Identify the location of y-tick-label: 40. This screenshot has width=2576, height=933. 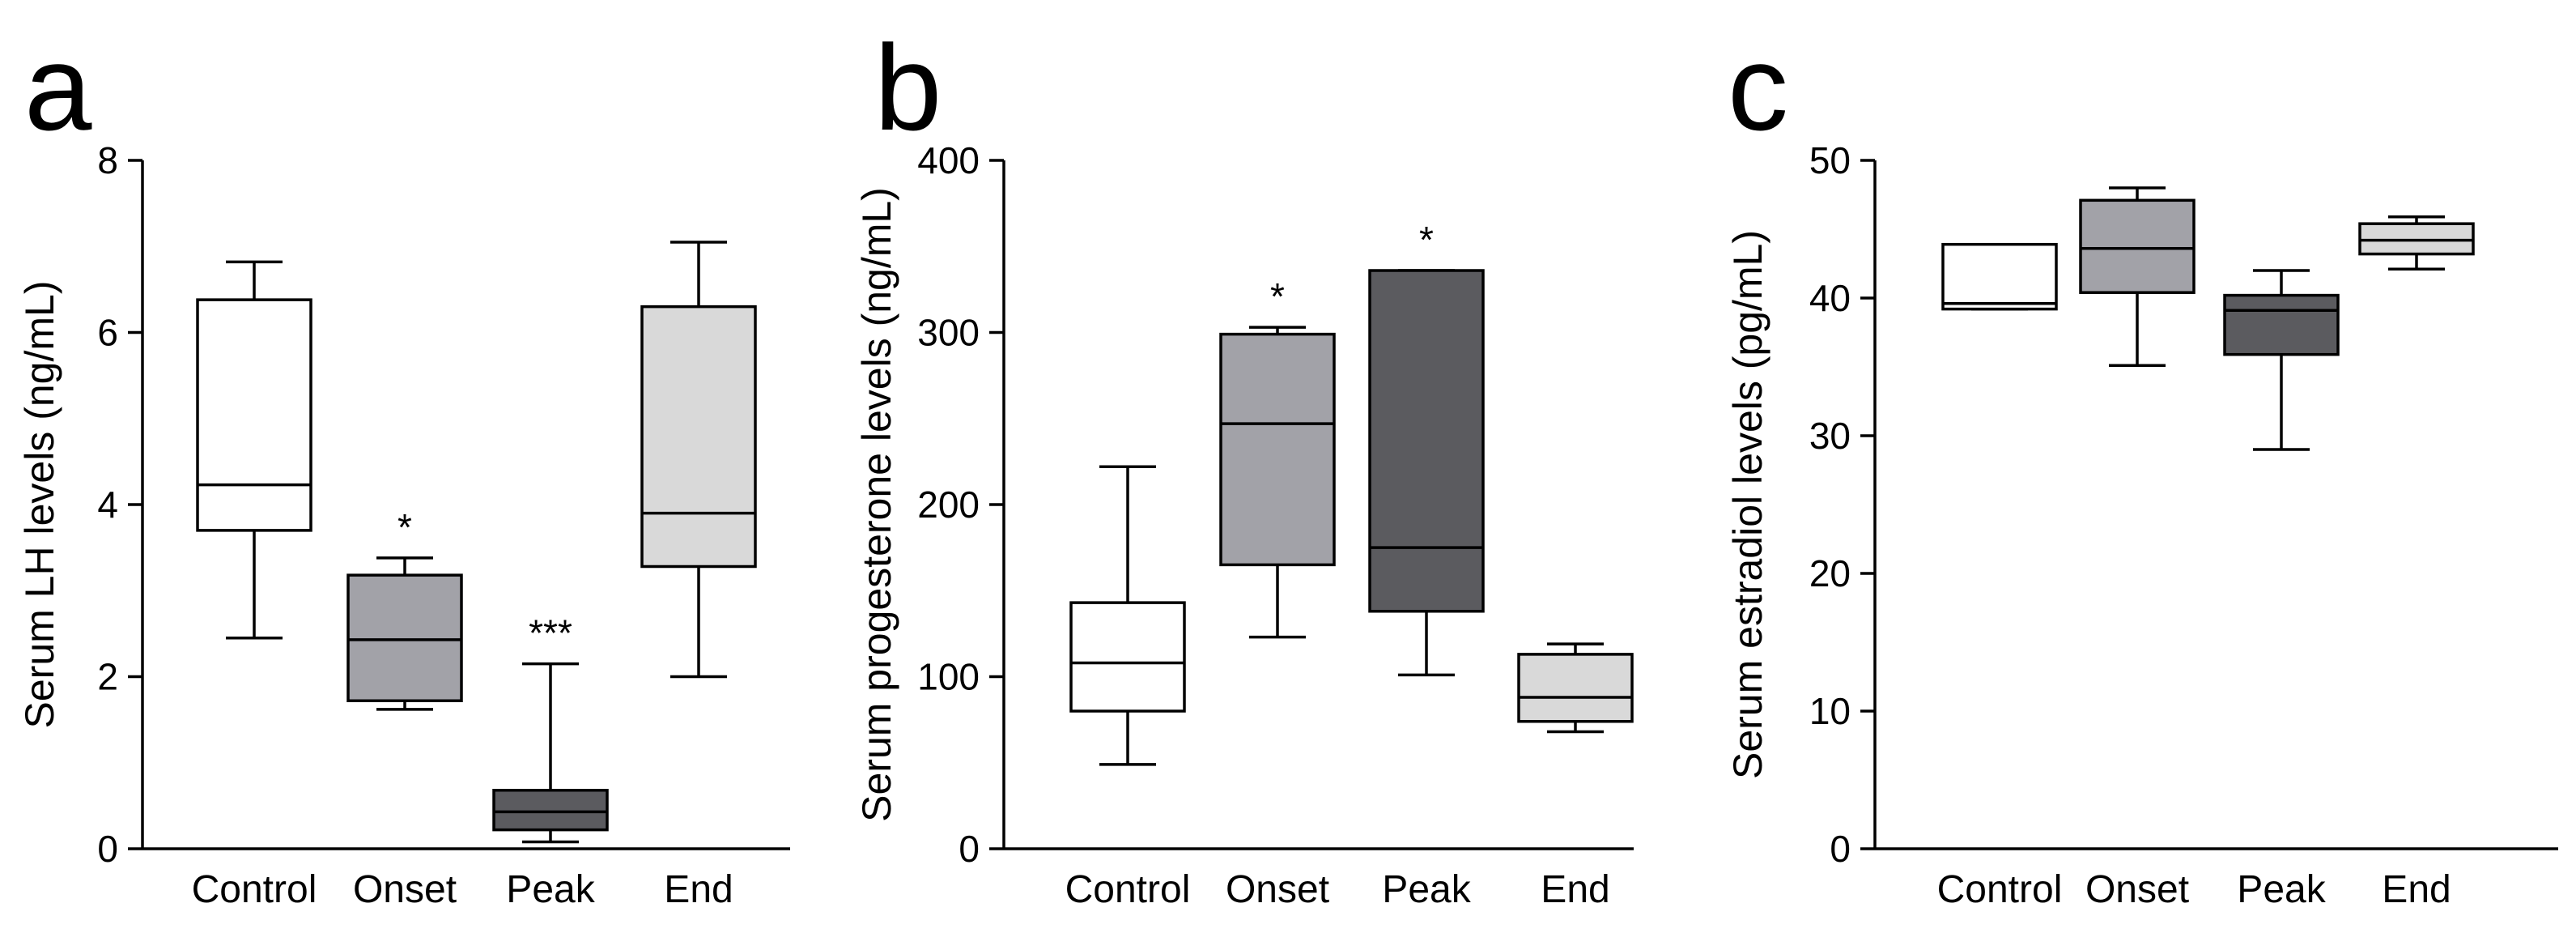
(1830, 298).